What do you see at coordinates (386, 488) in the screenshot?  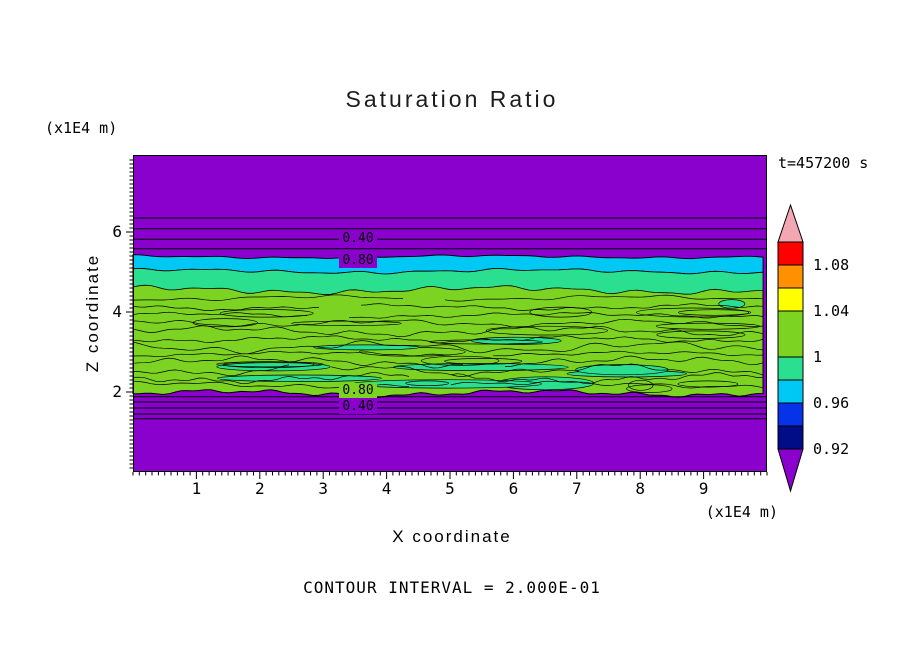 I see `x-tick-label: 4` at bounding box center [386, 488].